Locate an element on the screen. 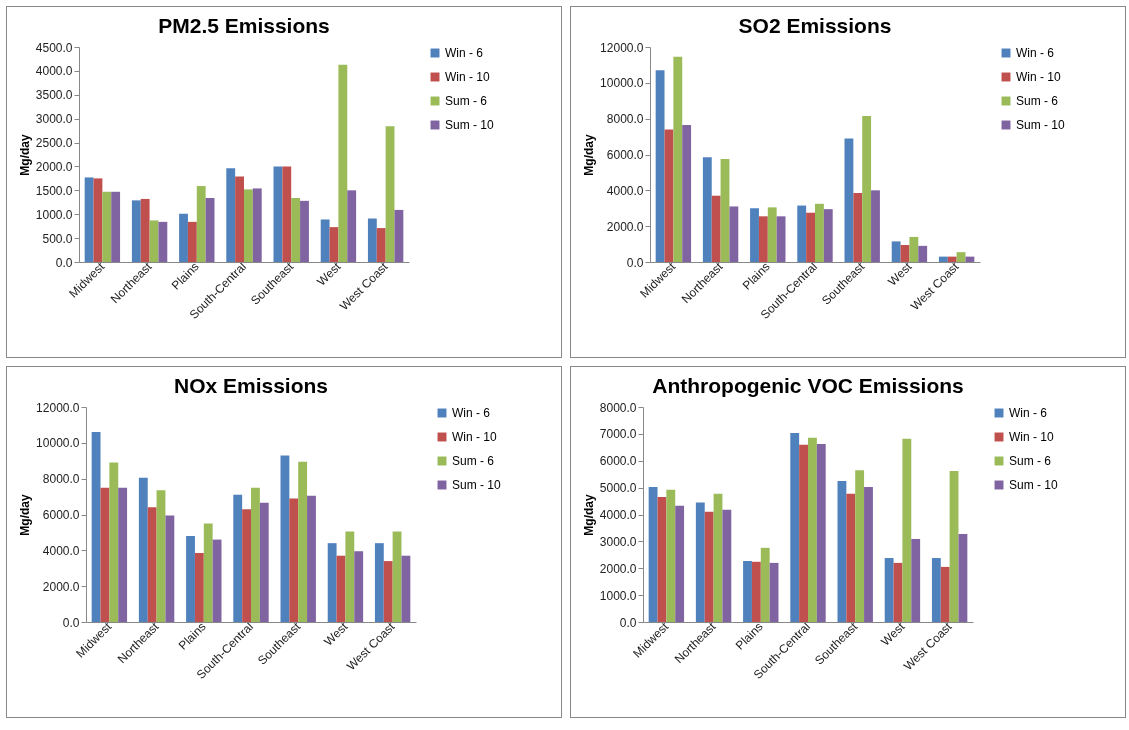  y-tick-label: 7000.0 is located at coordinates (618, 434).